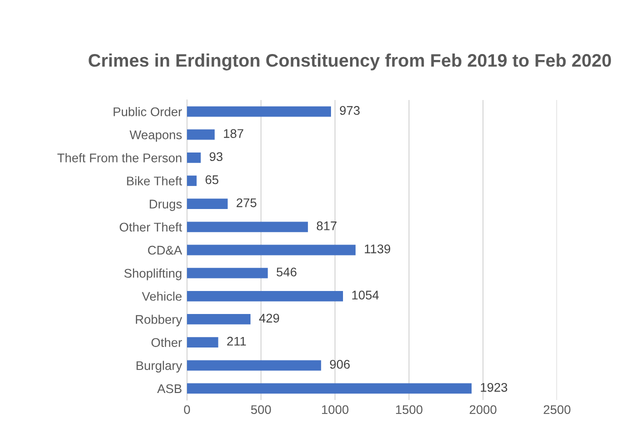  What do you see at coordinates (153, 274) in the screenshot?
I see `y-tick-label: Shoplifting` at bounding box center [153, 274].